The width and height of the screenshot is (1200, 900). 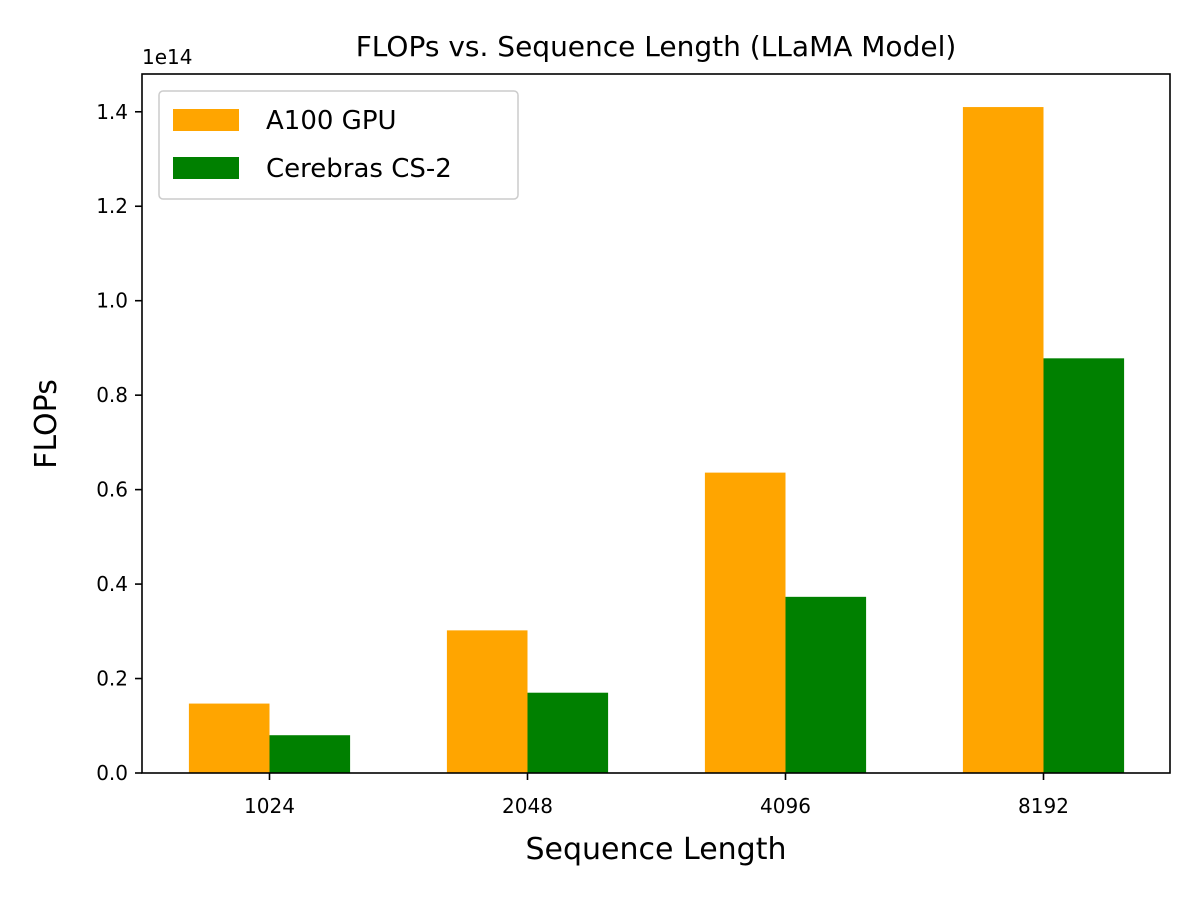 What do you see at coordinates (656, 46) in the screenshot?
I see `chart-title: FLOPs vs. Sequence Length (LLaMA Model)` at bounding box center [656, 46].